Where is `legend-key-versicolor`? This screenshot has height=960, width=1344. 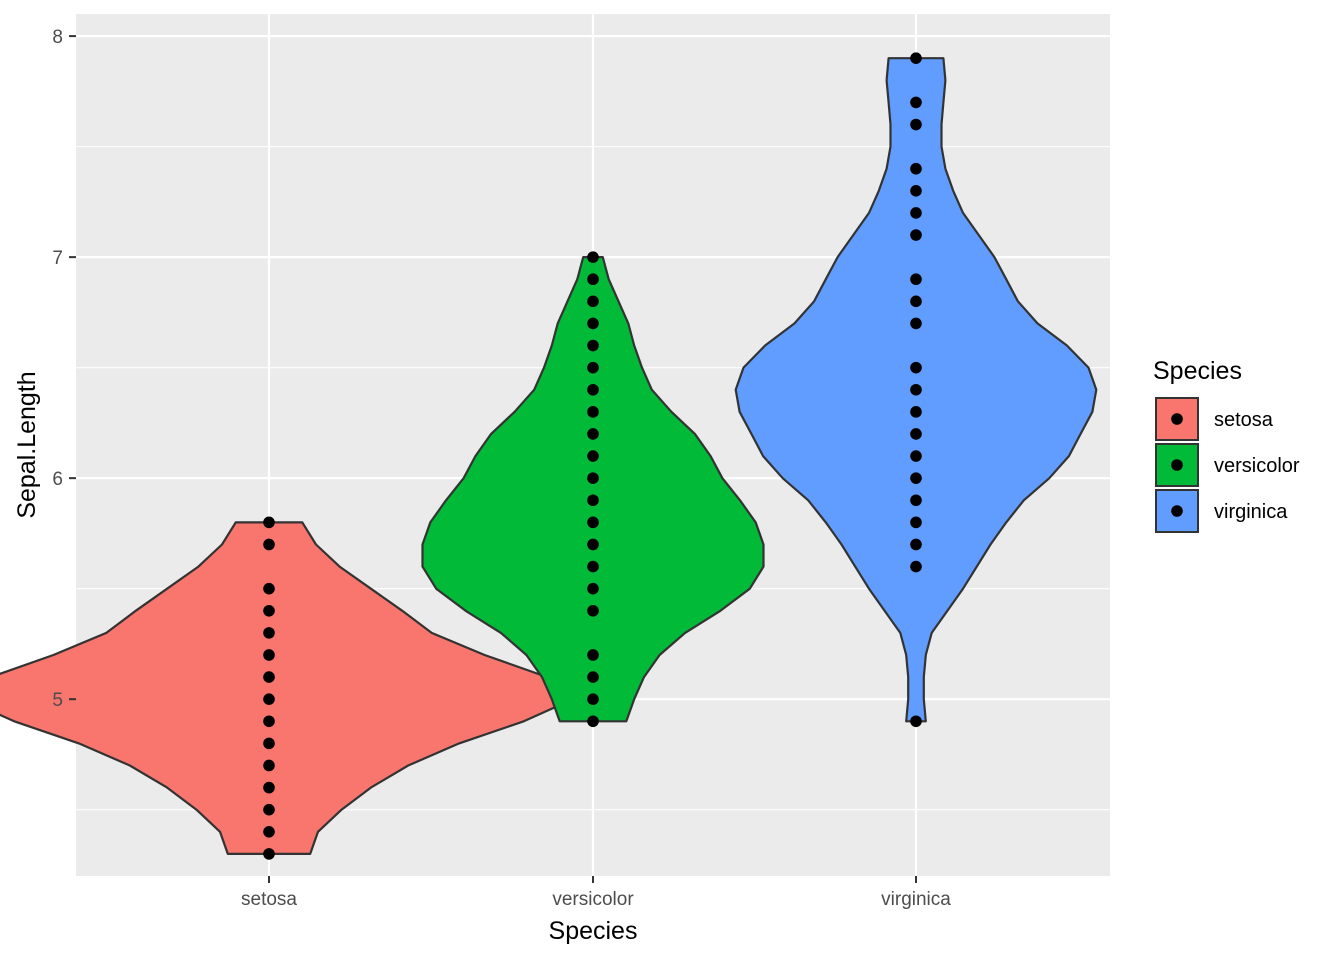
legend-key-versicolor is located at coordinates (1177, 465).